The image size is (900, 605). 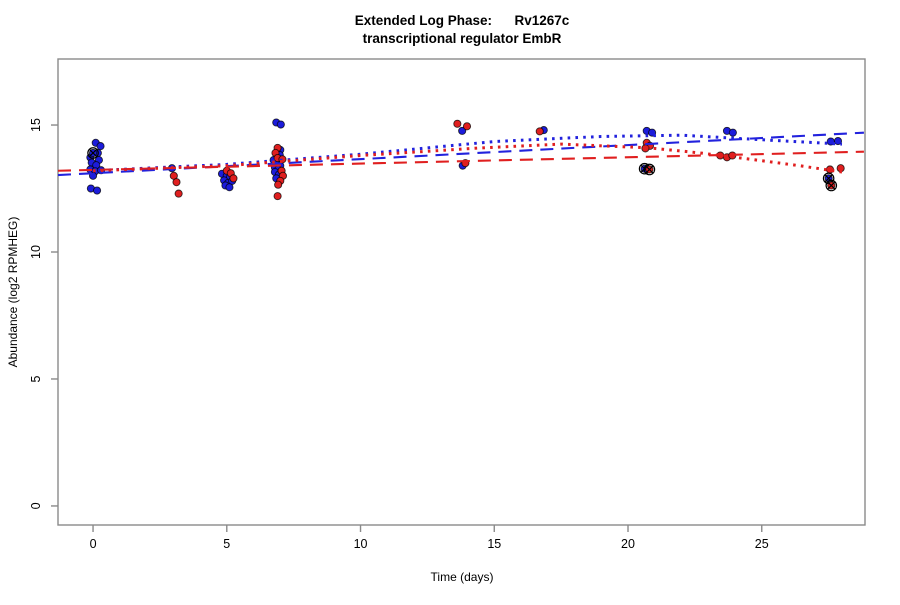 I want to click on x-tick-label: 5, so click(x=226, y=544).